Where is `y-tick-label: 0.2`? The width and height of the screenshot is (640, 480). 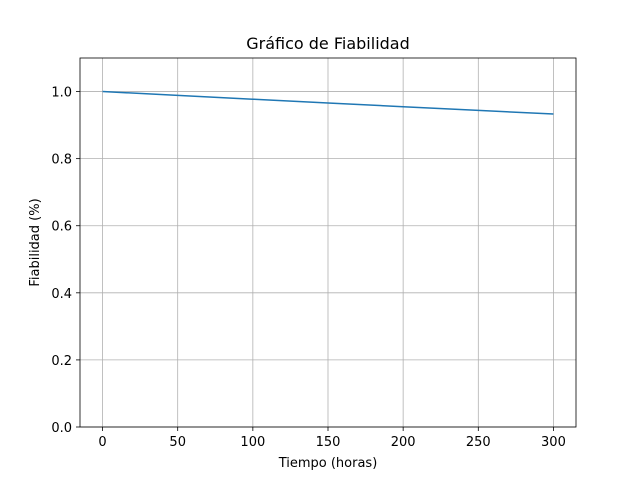
y-tick-label: 0.2 is located at coordinates (61, 361).